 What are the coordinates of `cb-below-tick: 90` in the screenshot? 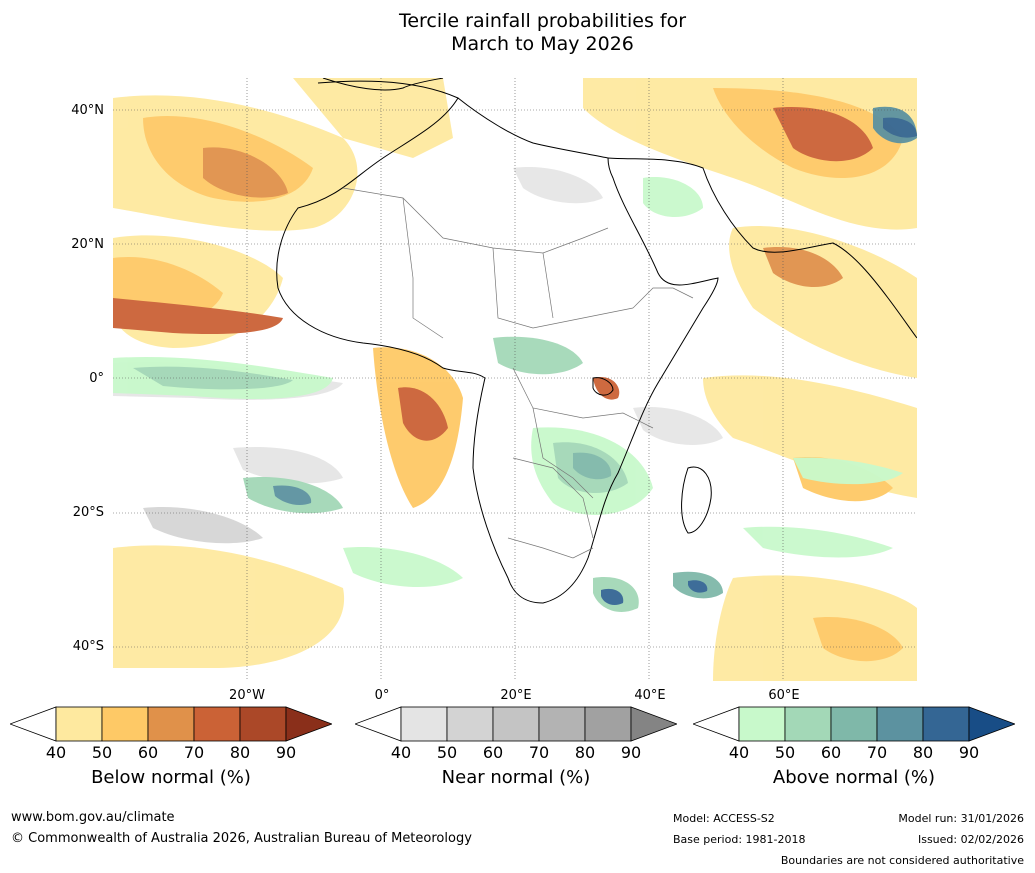 It's located at (286, 752).